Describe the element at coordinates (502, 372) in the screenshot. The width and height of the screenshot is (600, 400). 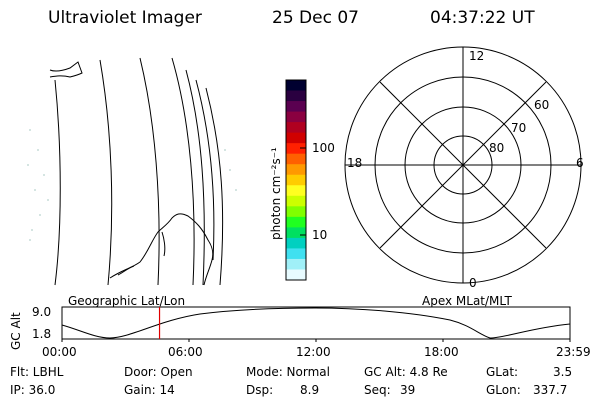
I see `glat-label: GLat:` at that location.